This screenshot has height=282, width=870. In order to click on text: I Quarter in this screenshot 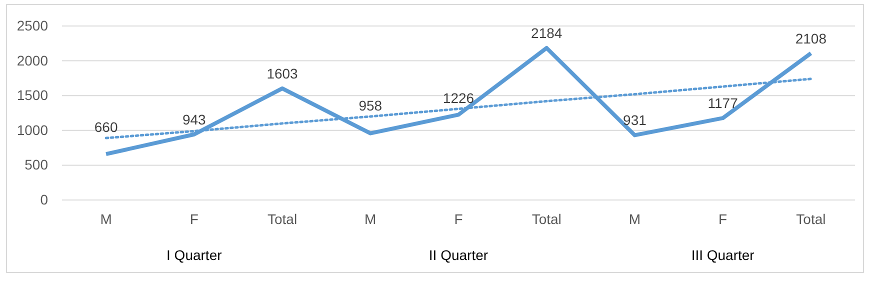, I will do `click(194, 255)`.